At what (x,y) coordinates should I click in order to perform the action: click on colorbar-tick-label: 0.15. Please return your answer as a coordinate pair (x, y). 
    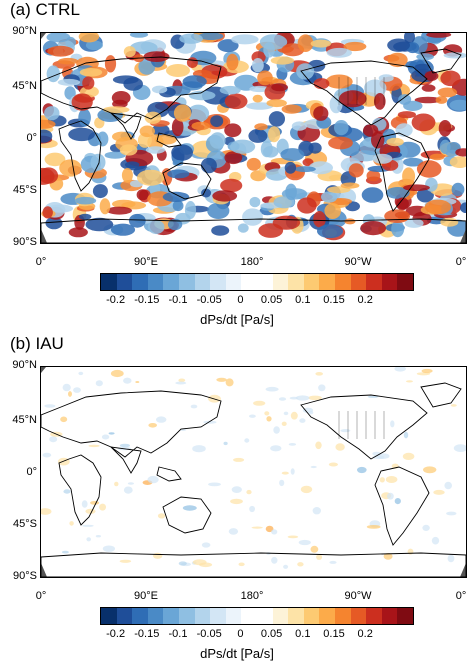
    Looking at the image, I should click on (334, 300).